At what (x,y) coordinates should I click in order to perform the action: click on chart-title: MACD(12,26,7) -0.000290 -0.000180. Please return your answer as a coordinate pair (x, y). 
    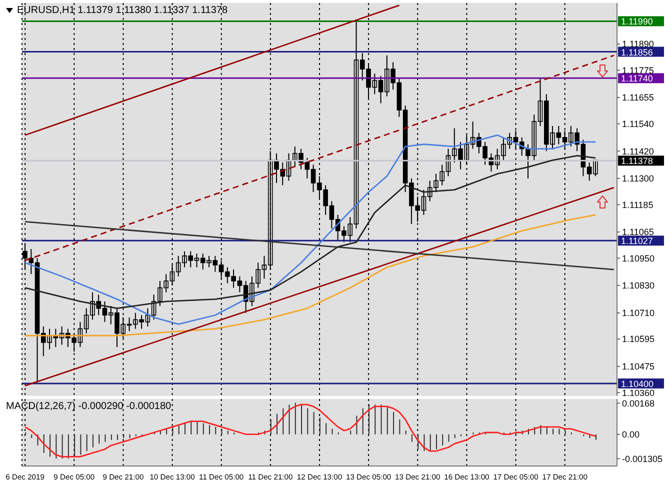
    Looking at the image, I should click on (89, 406).